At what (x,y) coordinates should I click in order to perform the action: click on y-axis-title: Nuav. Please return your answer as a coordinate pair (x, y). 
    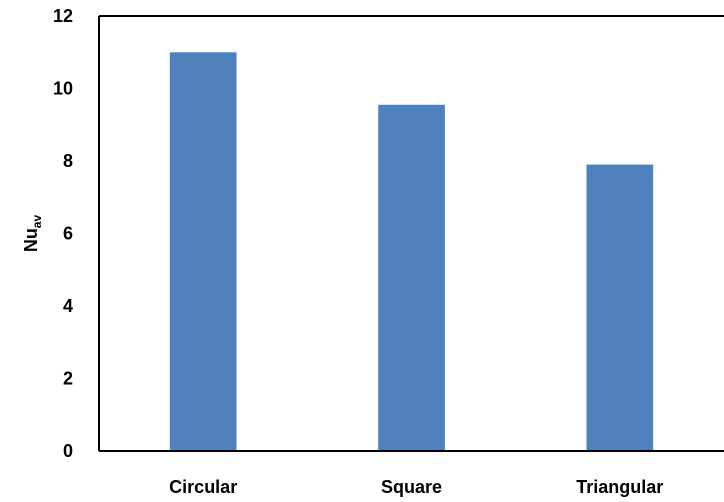
    Looking at the image, I should click on (32, 234).